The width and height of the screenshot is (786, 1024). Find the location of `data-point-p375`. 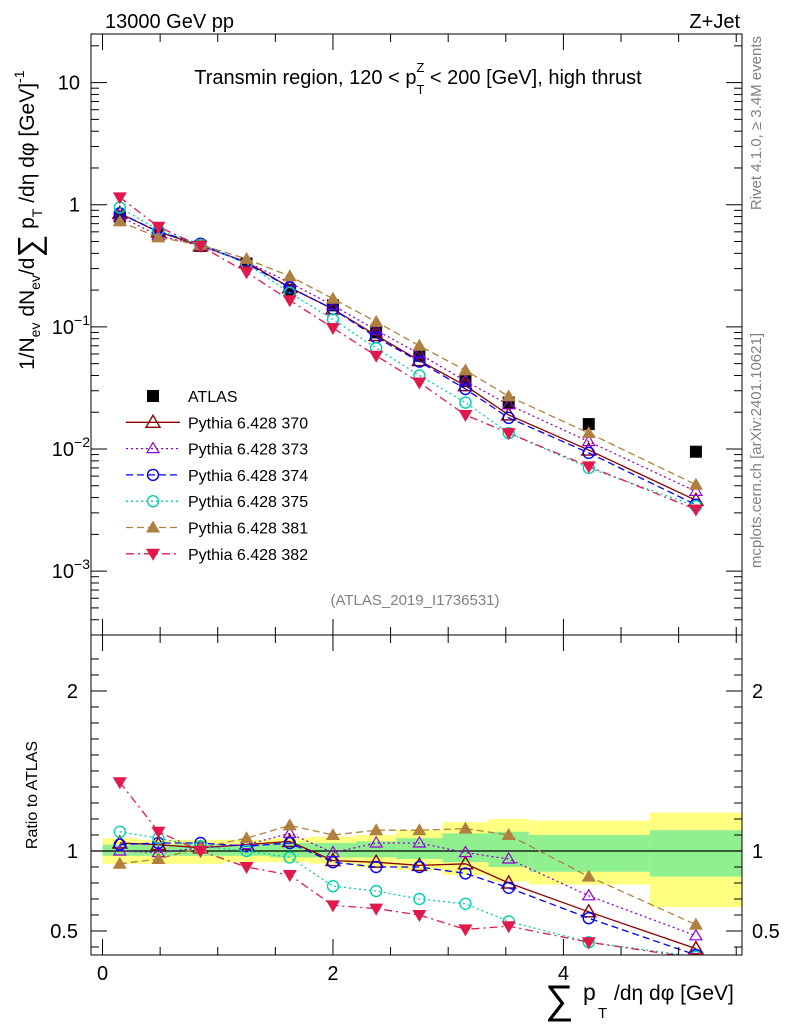

data-point-p375 is located at coordinates (465, 402).